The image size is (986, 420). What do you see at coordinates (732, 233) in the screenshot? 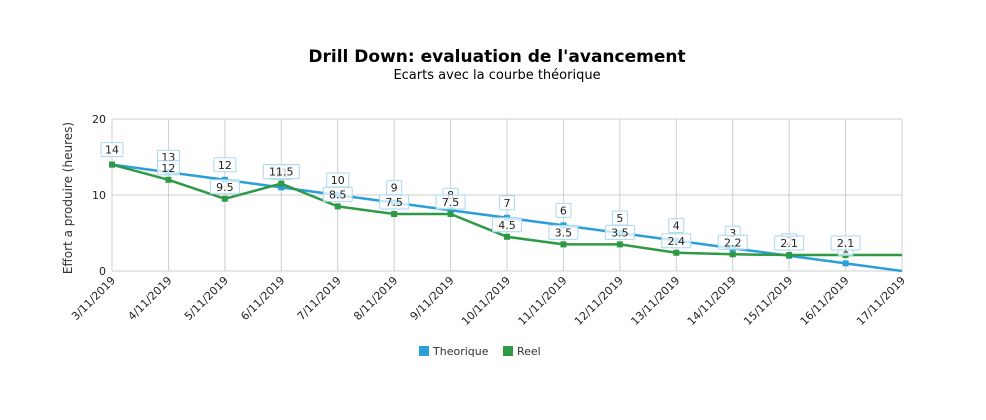
I see `data-label-text: 3` at bounding box center [732, 233].